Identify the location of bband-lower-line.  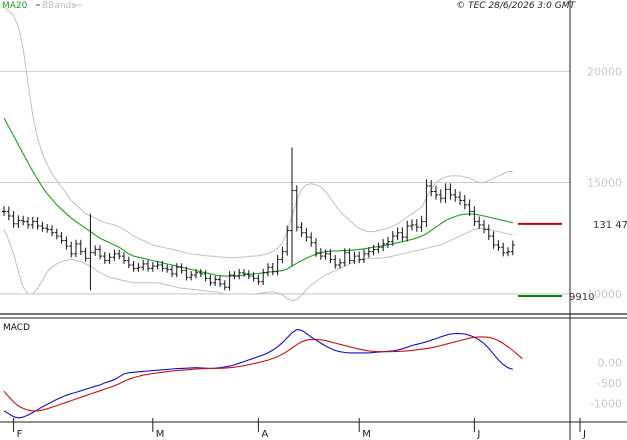
(258, 264).